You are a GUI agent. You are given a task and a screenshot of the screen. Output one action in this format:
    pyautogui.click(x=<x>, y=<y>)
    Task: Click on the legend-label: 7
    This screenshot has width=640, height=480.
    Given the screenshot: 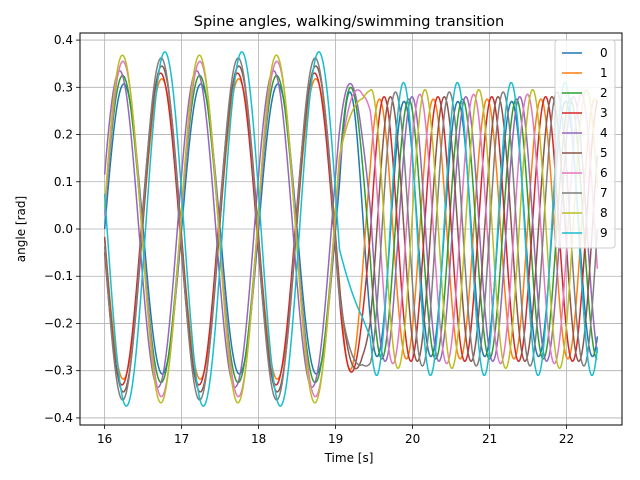 What is the action you would take?
    pyautogui.click(x=604, y=193)
    